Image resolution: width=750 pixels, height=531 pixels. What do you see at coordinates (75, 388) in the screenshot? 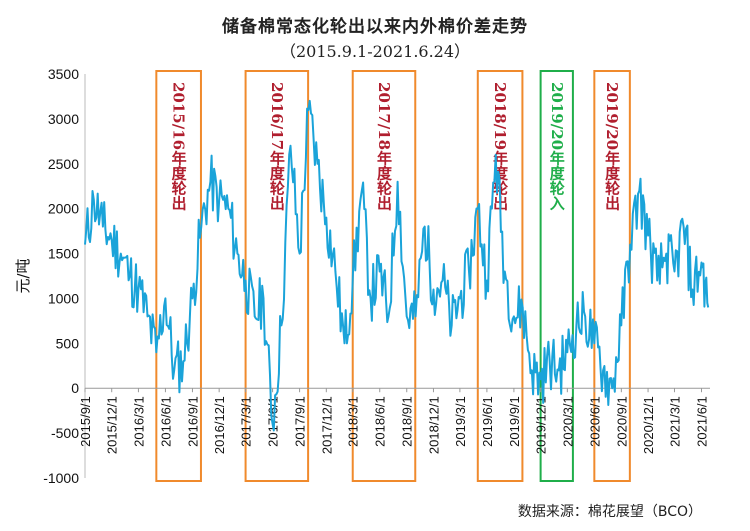
I see `y-tick-label: 0` at bounding box center [75, 388].